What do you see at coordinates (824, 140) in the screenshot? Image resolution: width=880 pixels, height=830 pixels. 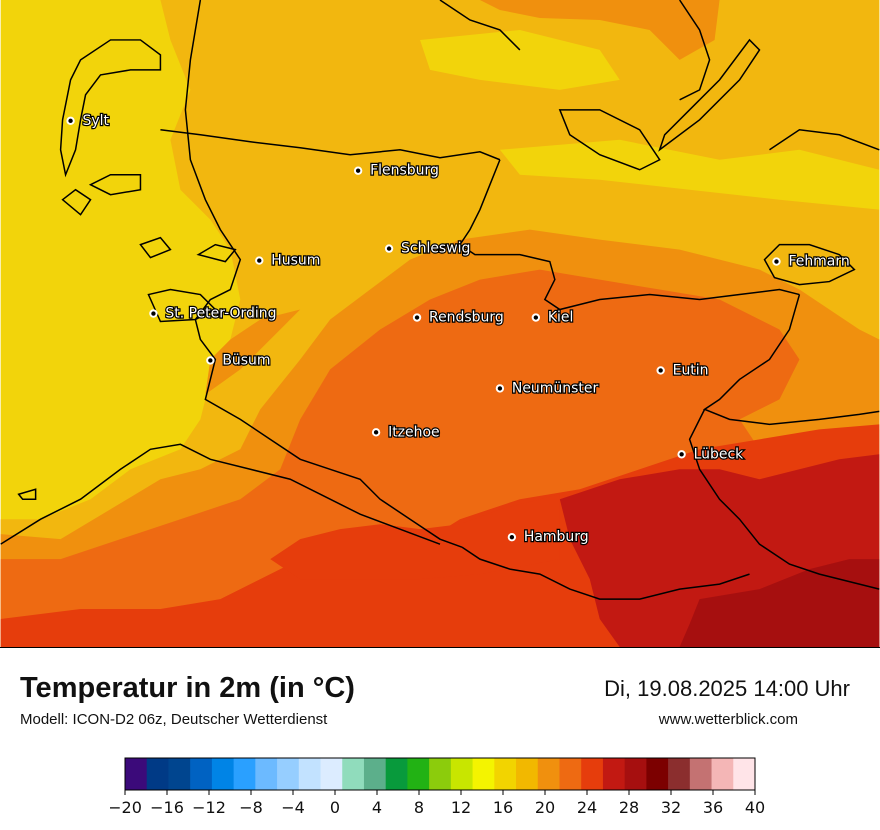 I see `lolland-coast` at bounding box center [824, 140].